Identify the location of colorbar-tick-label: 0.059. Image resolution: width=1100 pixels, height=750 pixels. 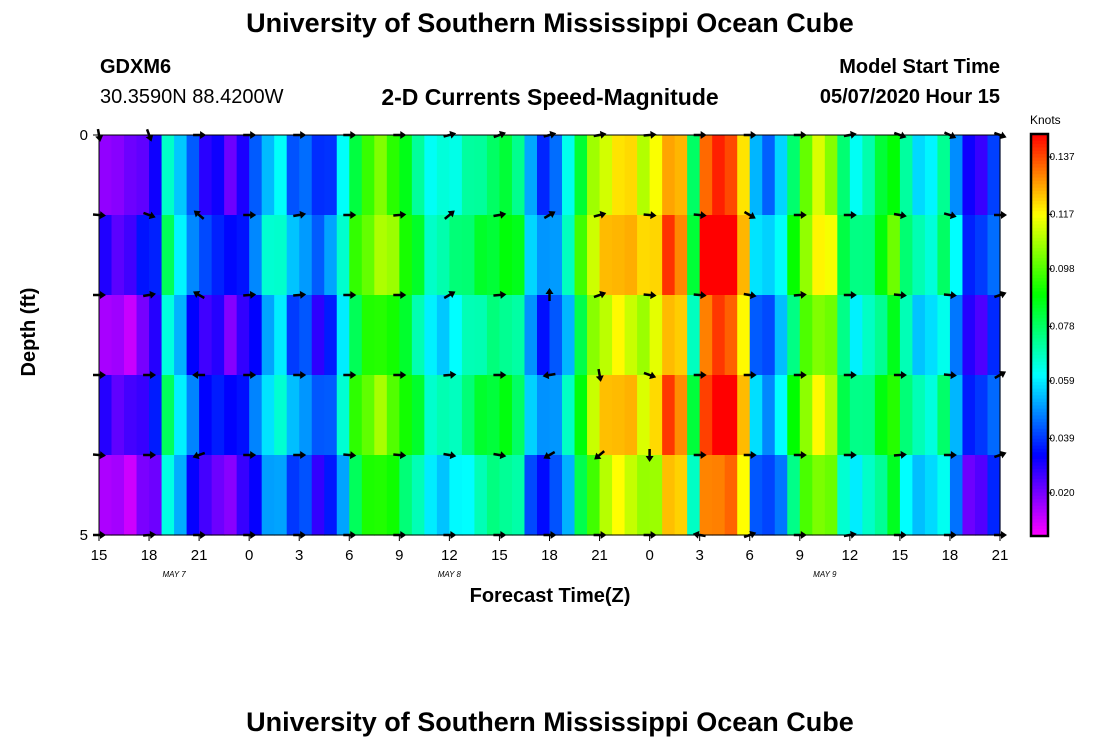
(1061, 381).